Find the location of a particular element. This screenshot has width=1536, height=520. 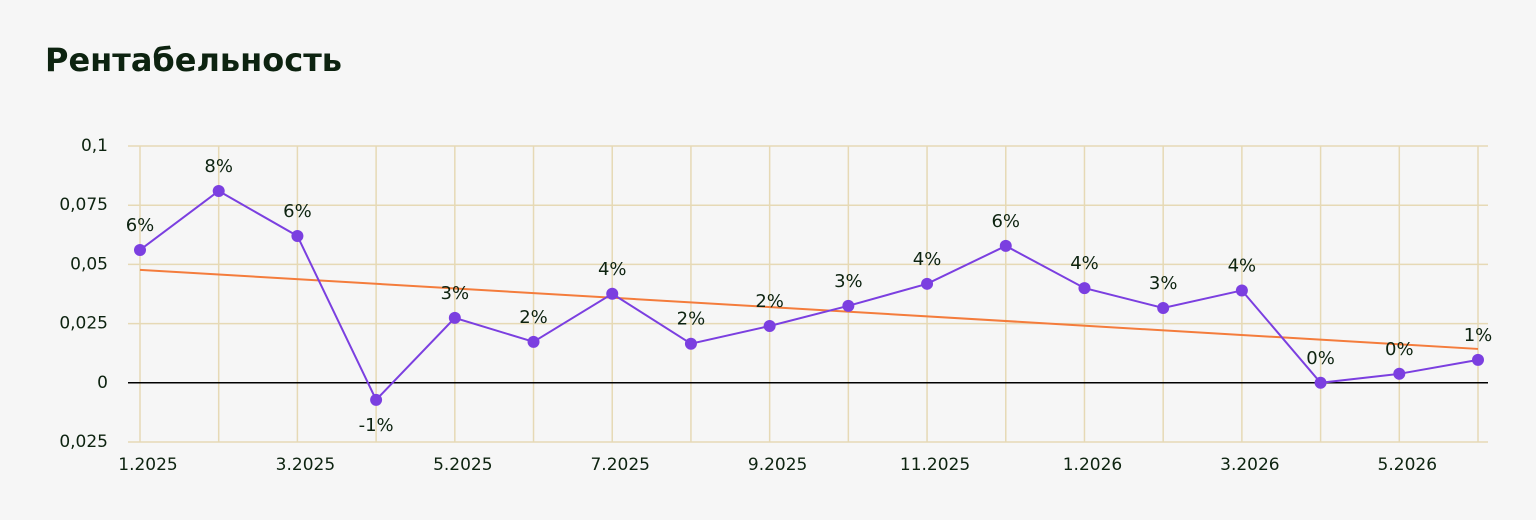

x-tick-label: 3.2026 is located at coordinates (1249, 465).